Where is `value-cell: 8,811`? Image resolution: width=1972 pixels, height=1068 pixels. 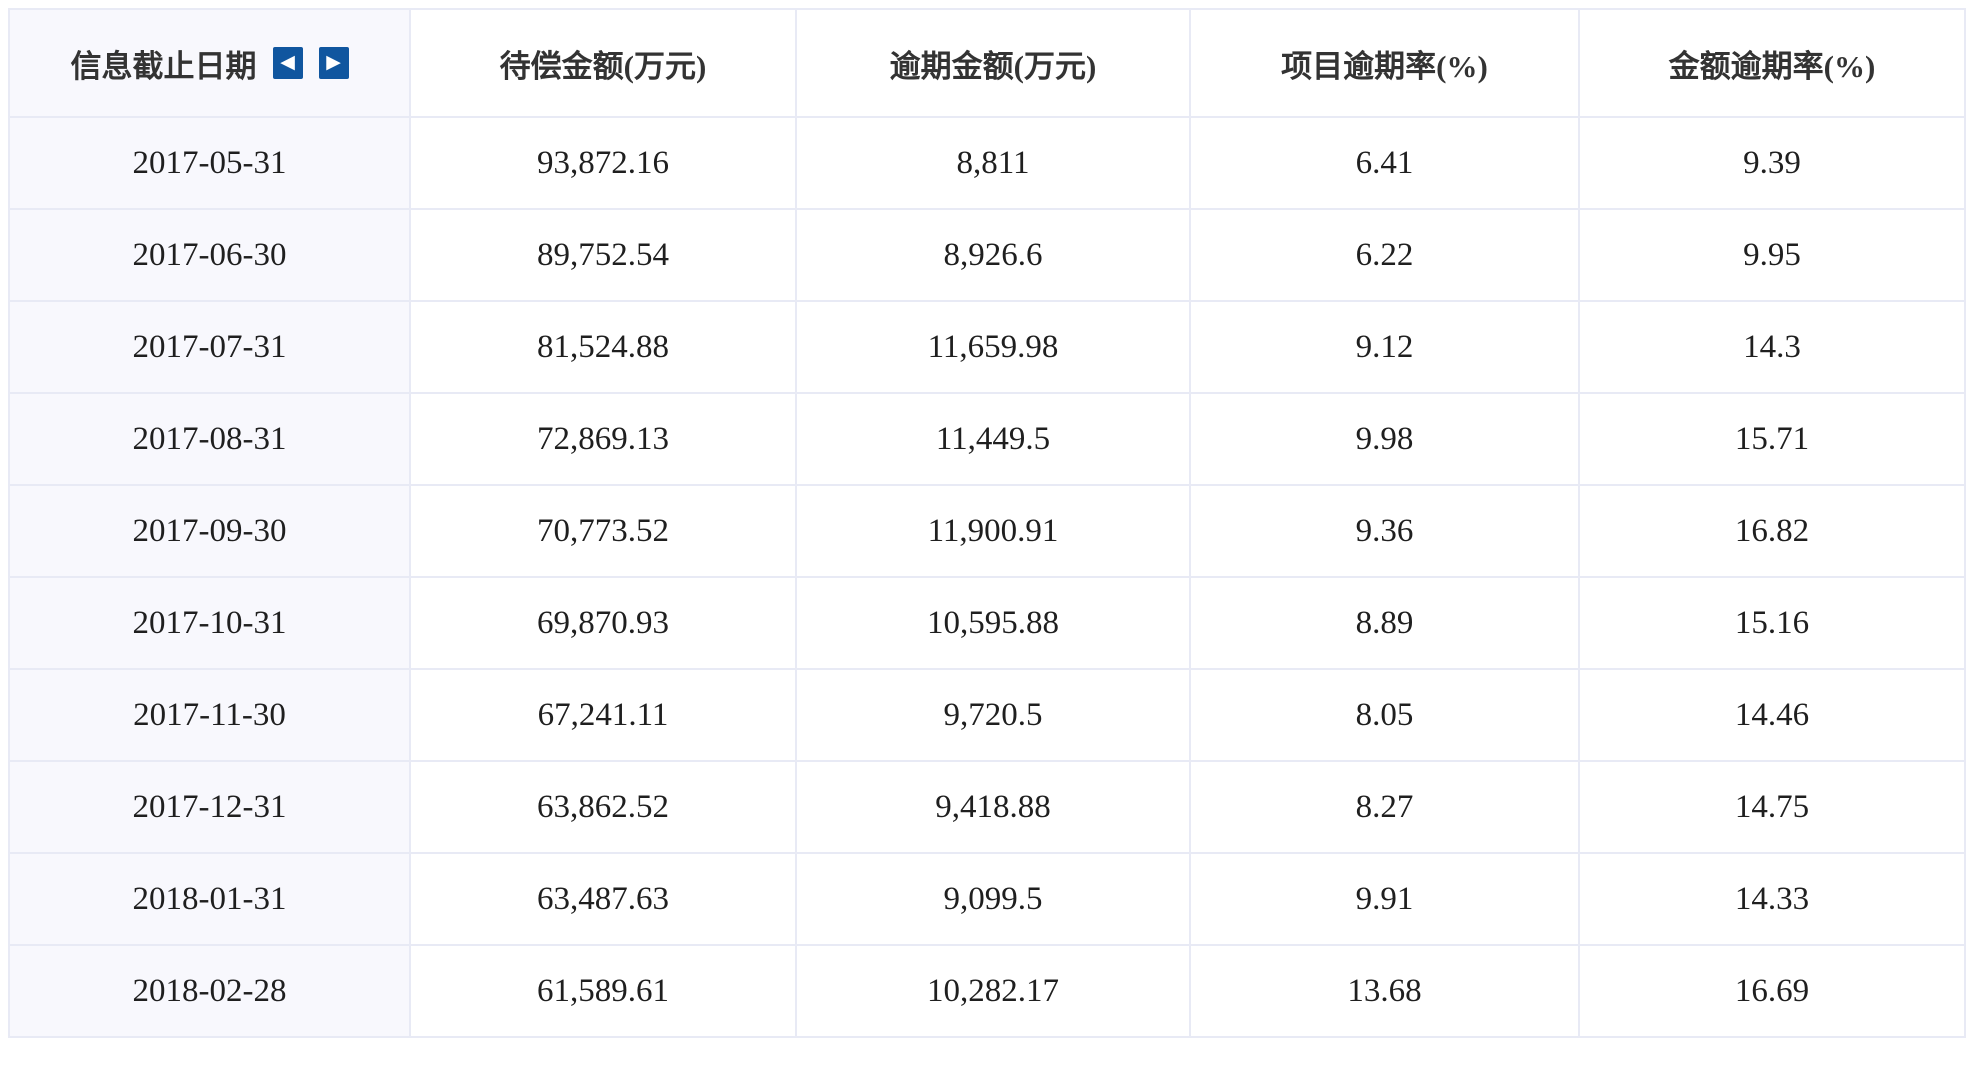 value-cell: 8,811 is located at coordinates (993, 163).